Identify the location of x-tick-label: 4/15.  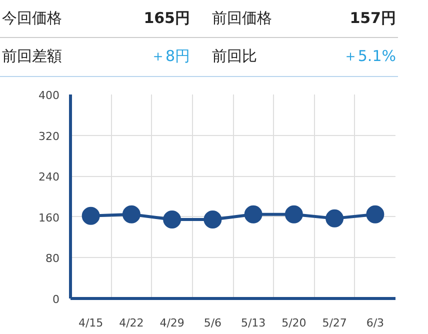
(91, 323).